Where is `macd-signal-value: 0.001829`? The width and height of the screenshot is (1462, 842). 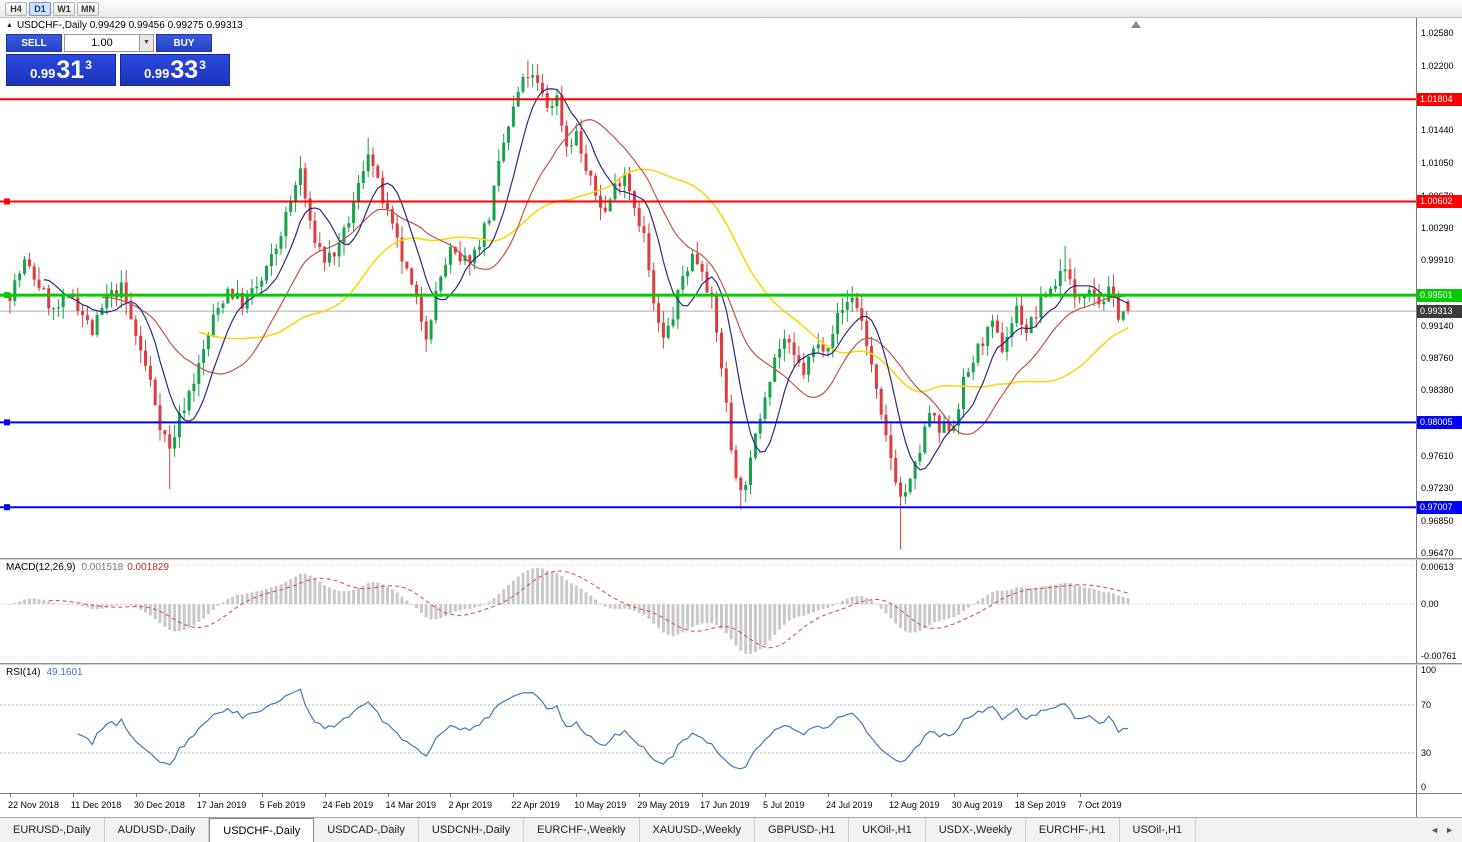
macd-signal-value: 0.001829 is located at coordinates (148, 567).